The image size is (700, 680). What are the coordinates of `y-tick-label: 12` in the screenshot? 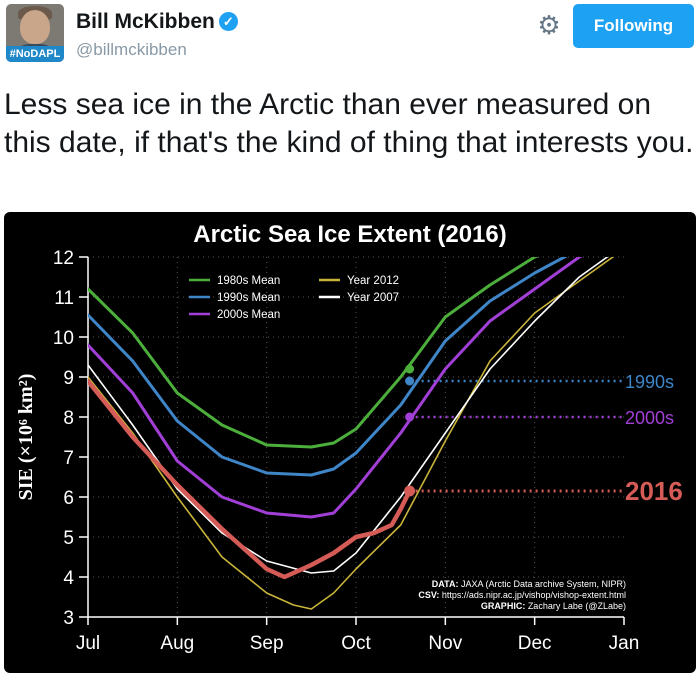 It's located at (63, 258).